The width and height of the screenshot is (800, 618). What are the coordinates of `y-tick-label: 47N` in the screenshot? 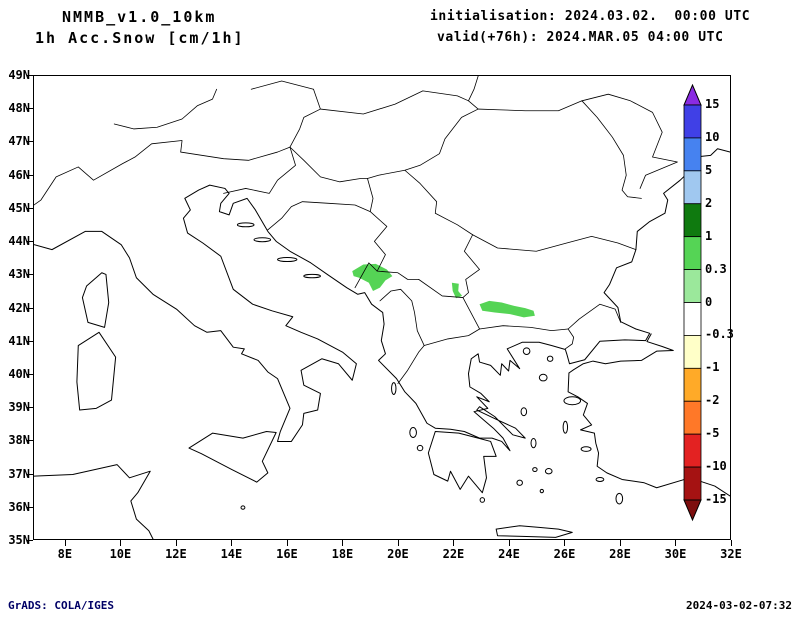 It's located at (19, 141).